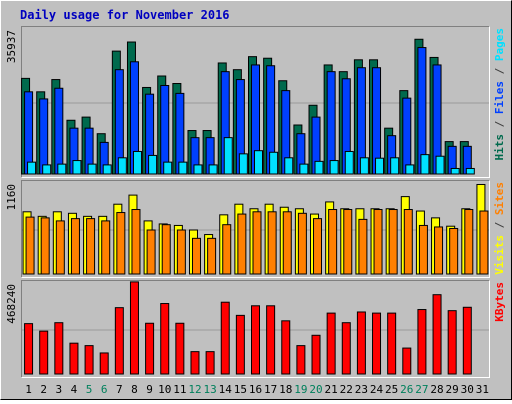 The image size is (512, 404). I want to click on day-label-16: 16, so click(255, 389).